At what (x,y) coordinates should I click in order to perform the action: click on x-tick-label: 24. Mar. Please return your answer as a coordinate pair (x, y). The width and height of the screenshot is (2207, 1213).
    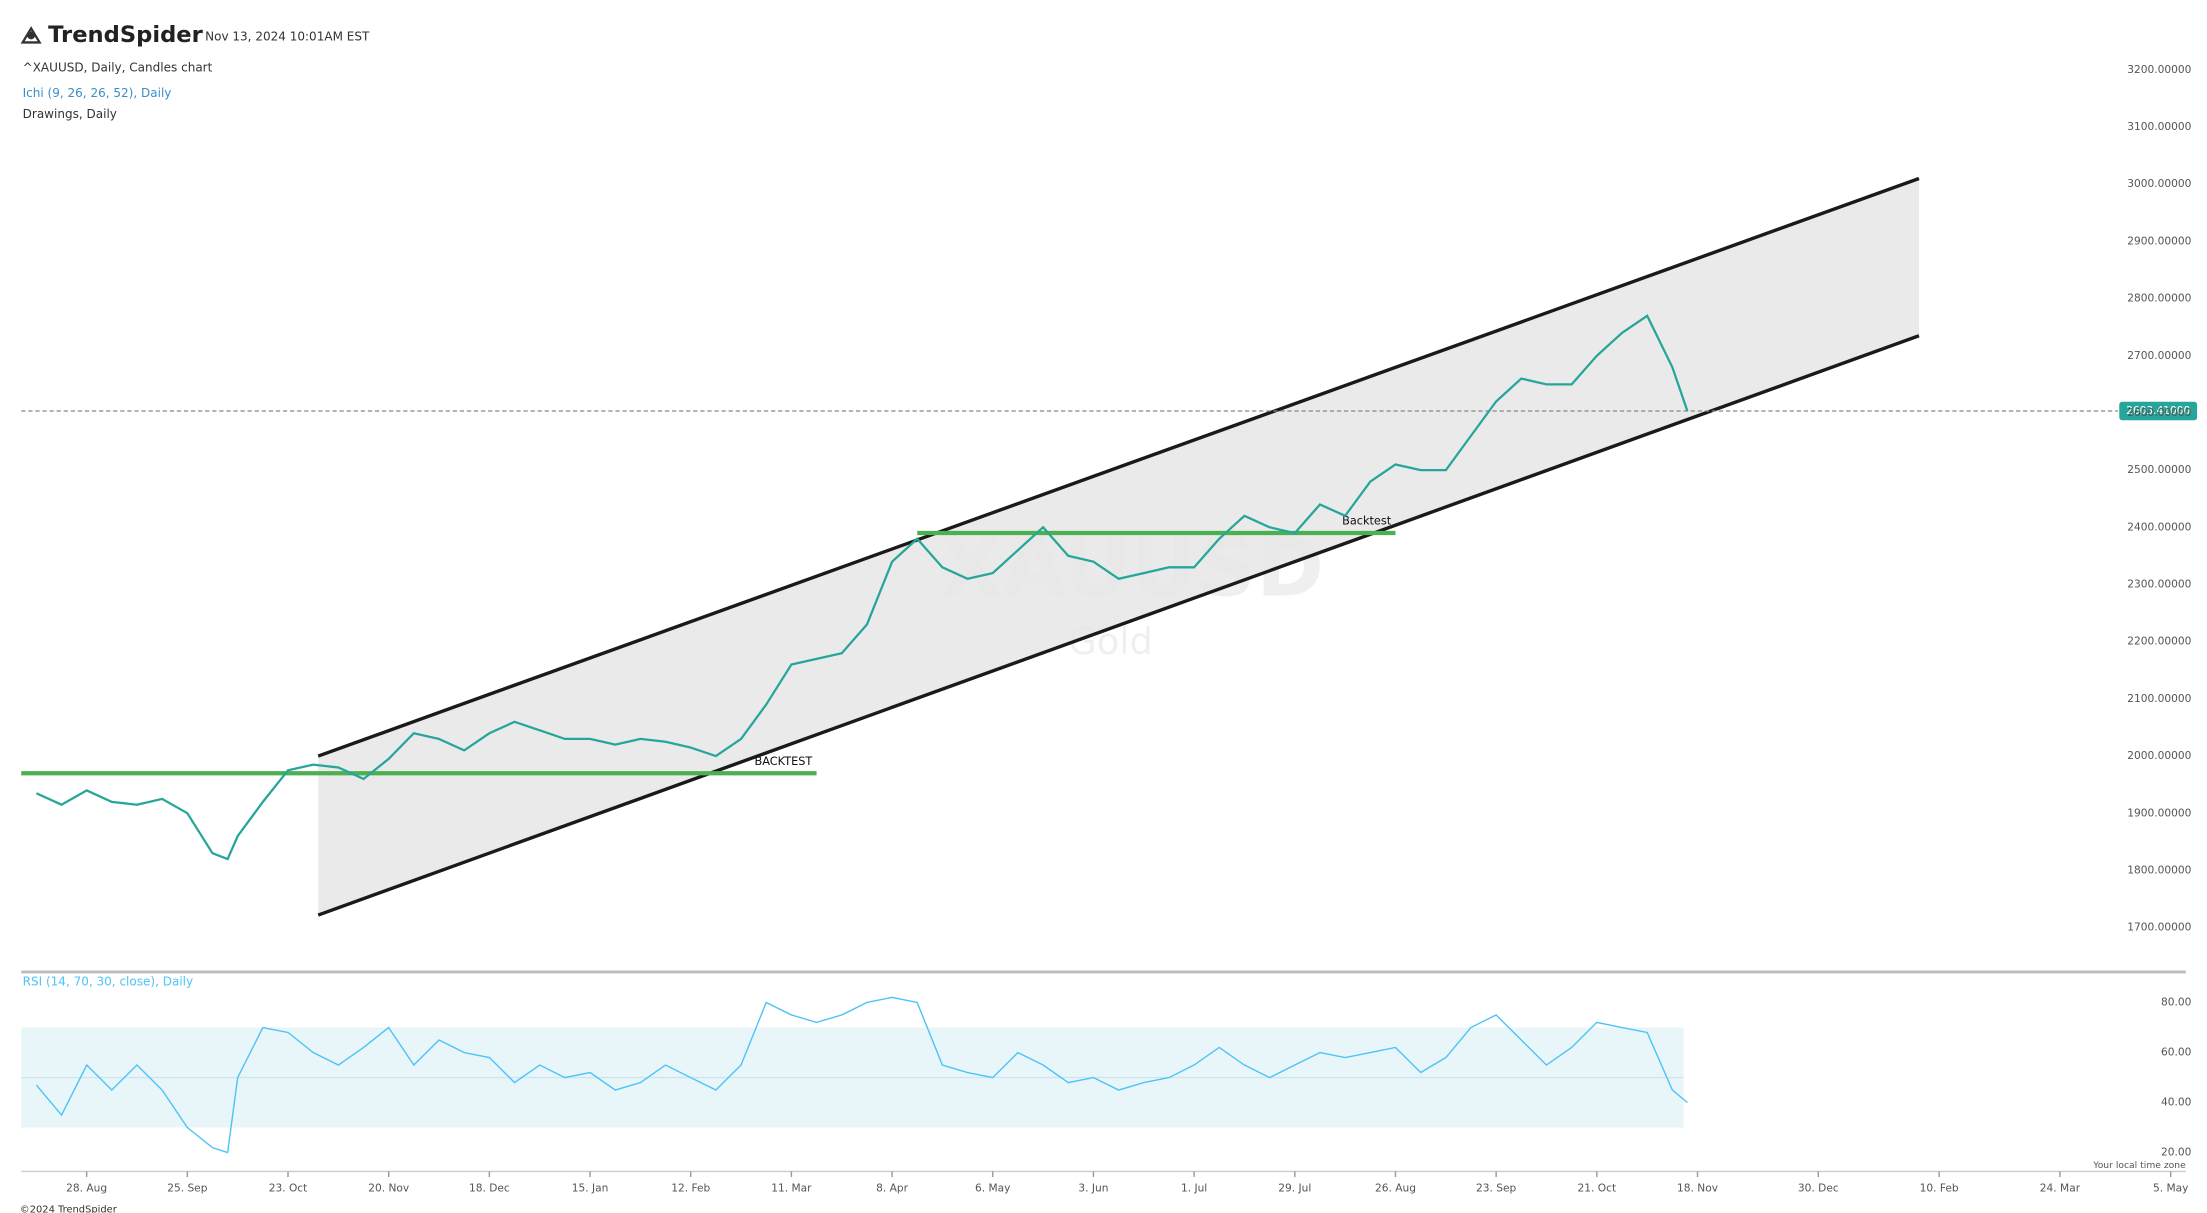
    Looking at the image, I should click on (2060, 1187).